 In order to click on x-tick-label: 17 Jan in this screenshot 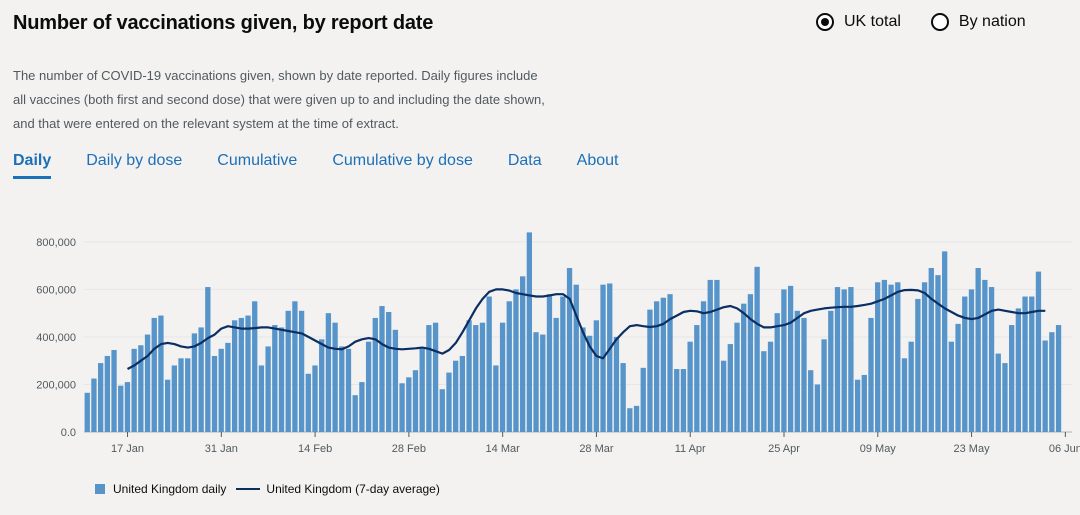, I will do `click(127, 449)`.